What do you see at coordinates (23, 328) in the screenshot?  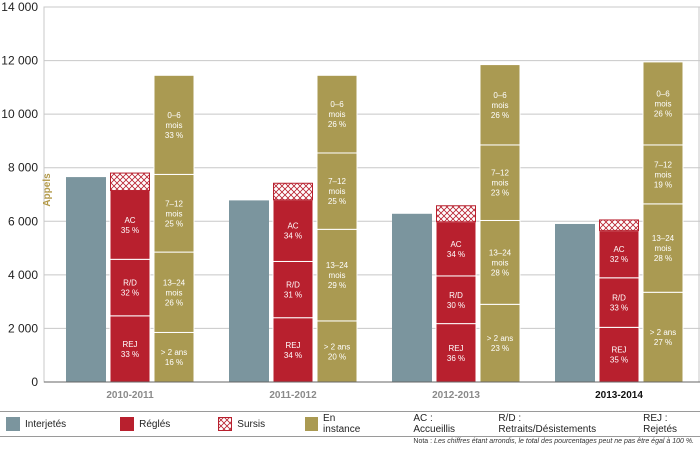 I see `y-tick-label: 2 000` at bounding box center [23, 328].